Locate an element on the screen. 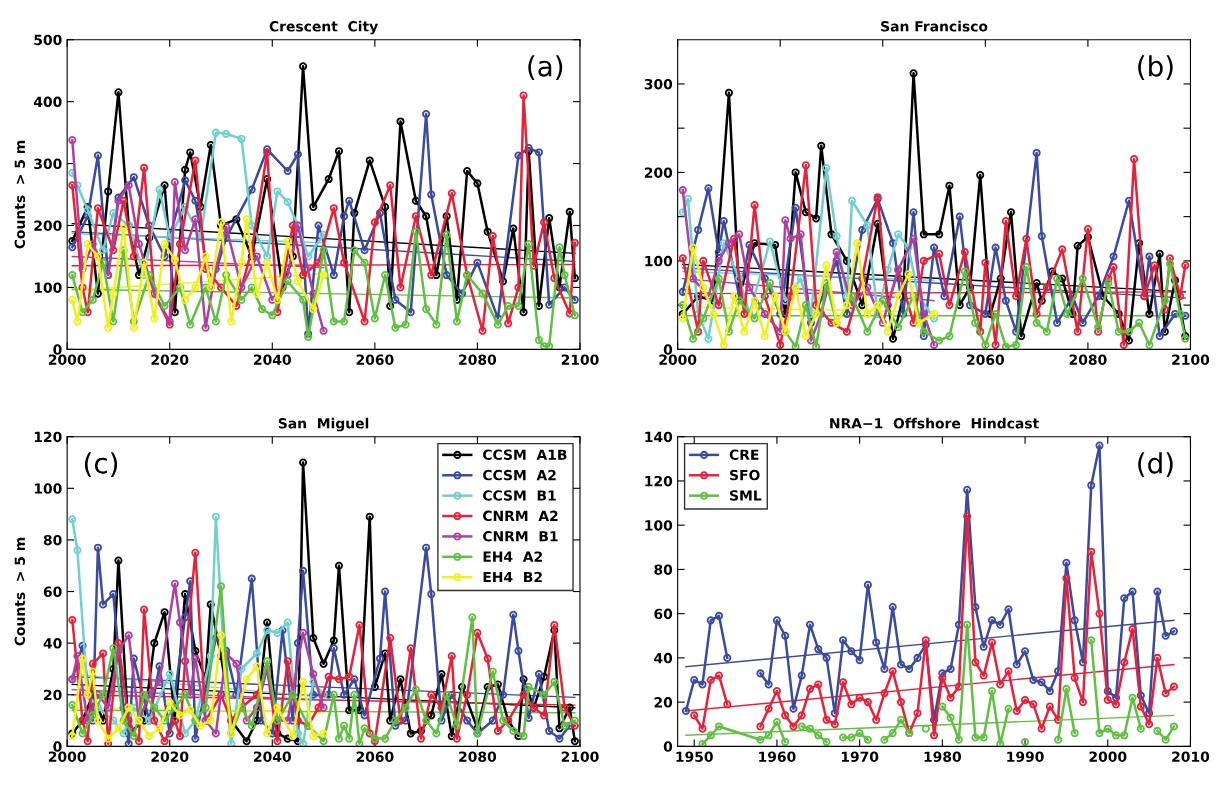  legend-label: CRE is located at coordinates (744, 454).